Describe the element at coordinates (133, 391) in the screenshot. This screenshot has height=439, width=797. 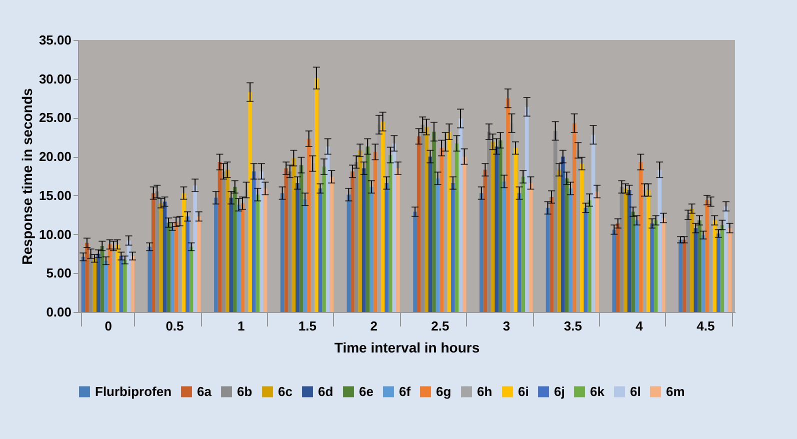
I see `legend-label: Flurbiprofen` at that location.